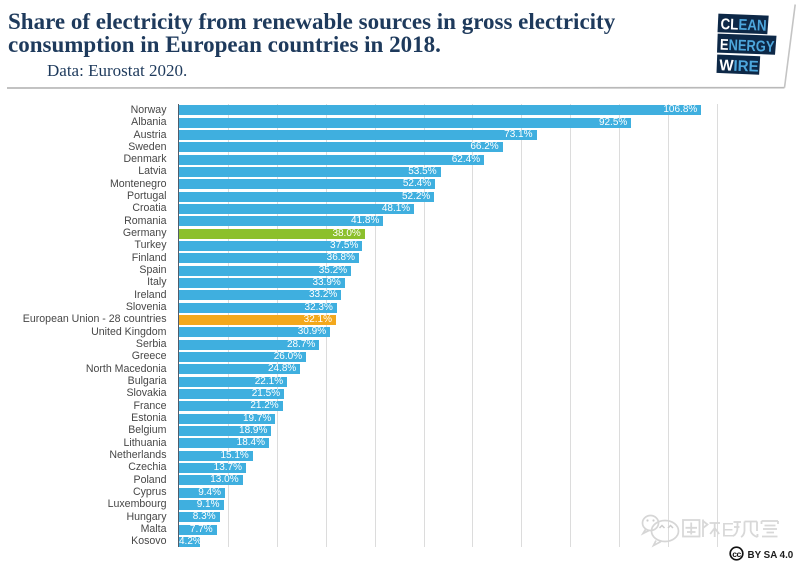 The height and width of the screenshot is (565, 800). Describe the element at coordinates (771, 555) in the screenshot. I see `svg-text: BY SA 4.0` at that location.